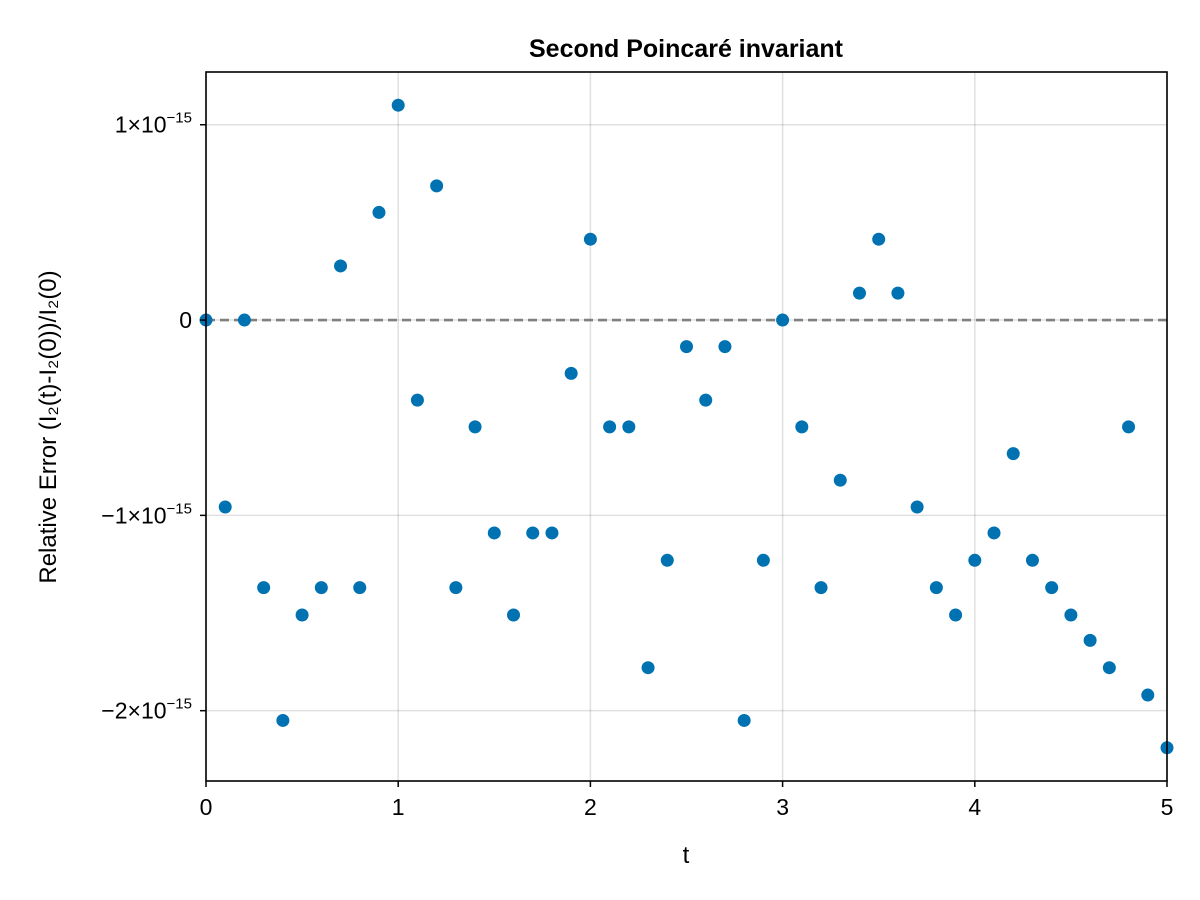  I want to click on x-tick-label: 2, so click(590, 807).